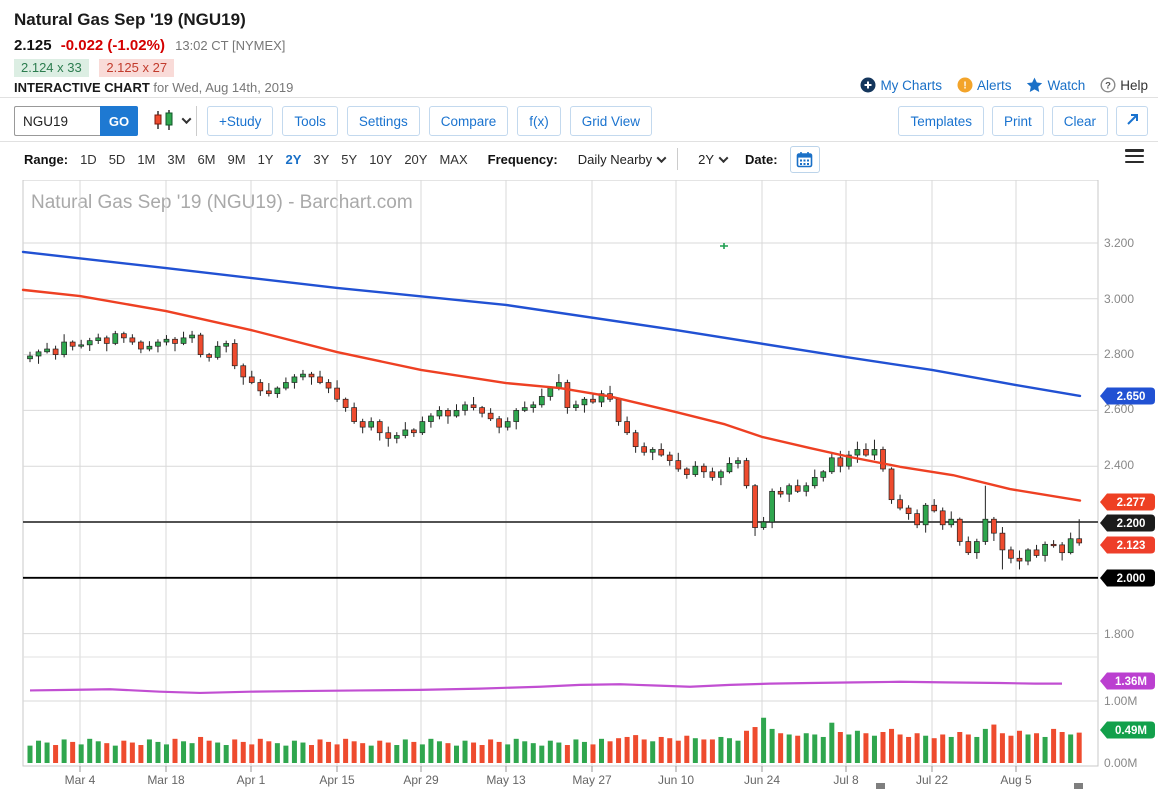  What do you see at coordinates (88, 159) in the screenshot?
I see `range-option-1D: 1D` at bounding box center [88, 159].